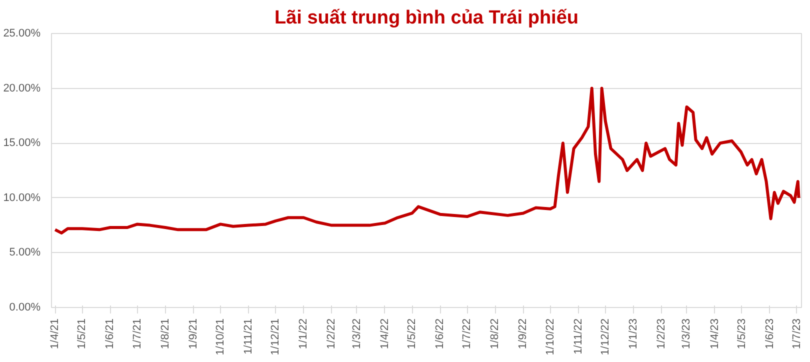 Image resolution: width=810 pixels, height=362 pixels. Describe the element at coordinates (495, 334) in the screenshot. I see `x-tick-label: 1/8/22` at that location.